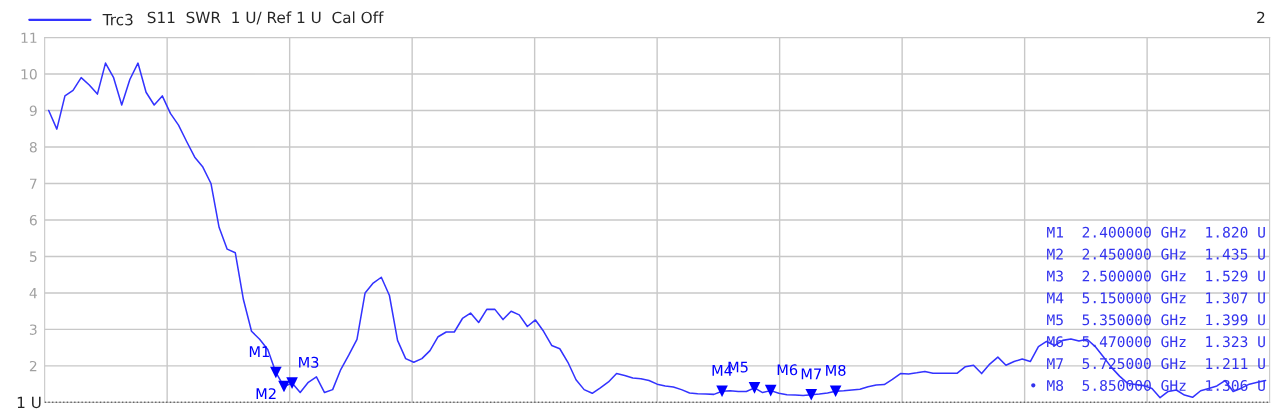  What do you see at coordinates (836, 370) in the screenshot?
I see `data-label: M8` at bounding box center [836, 370].